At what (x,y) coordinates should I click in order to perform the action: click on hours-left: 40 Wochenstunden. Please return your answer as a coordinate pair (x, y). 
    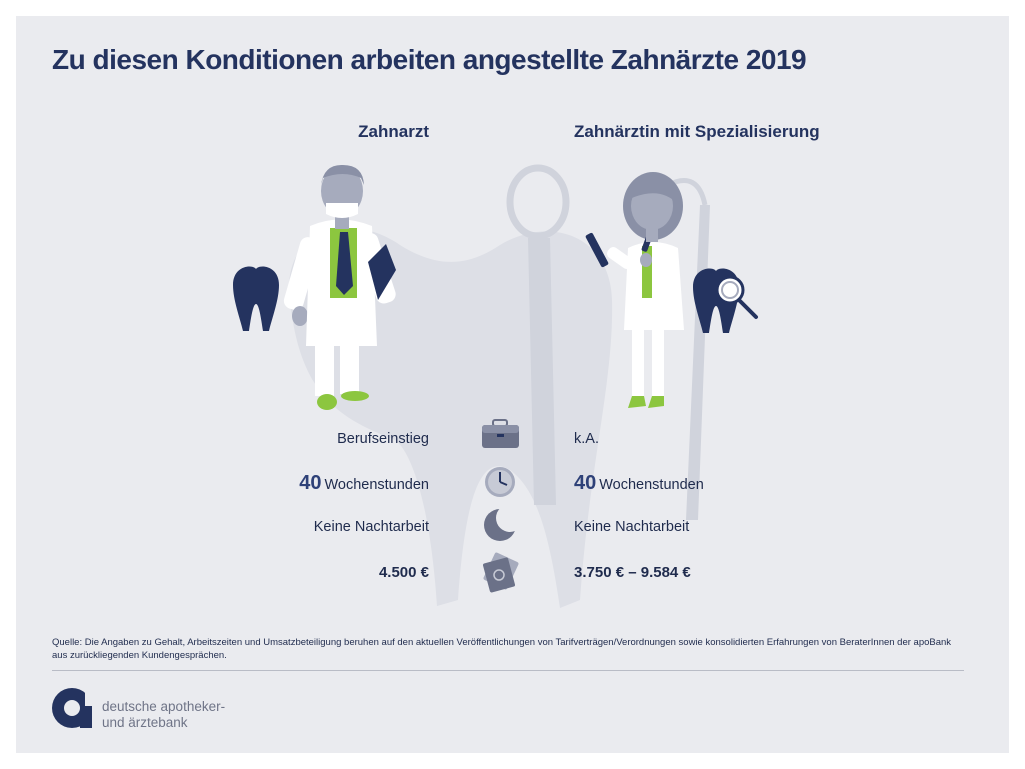
    Looking at the image, I should click on (364, 484).